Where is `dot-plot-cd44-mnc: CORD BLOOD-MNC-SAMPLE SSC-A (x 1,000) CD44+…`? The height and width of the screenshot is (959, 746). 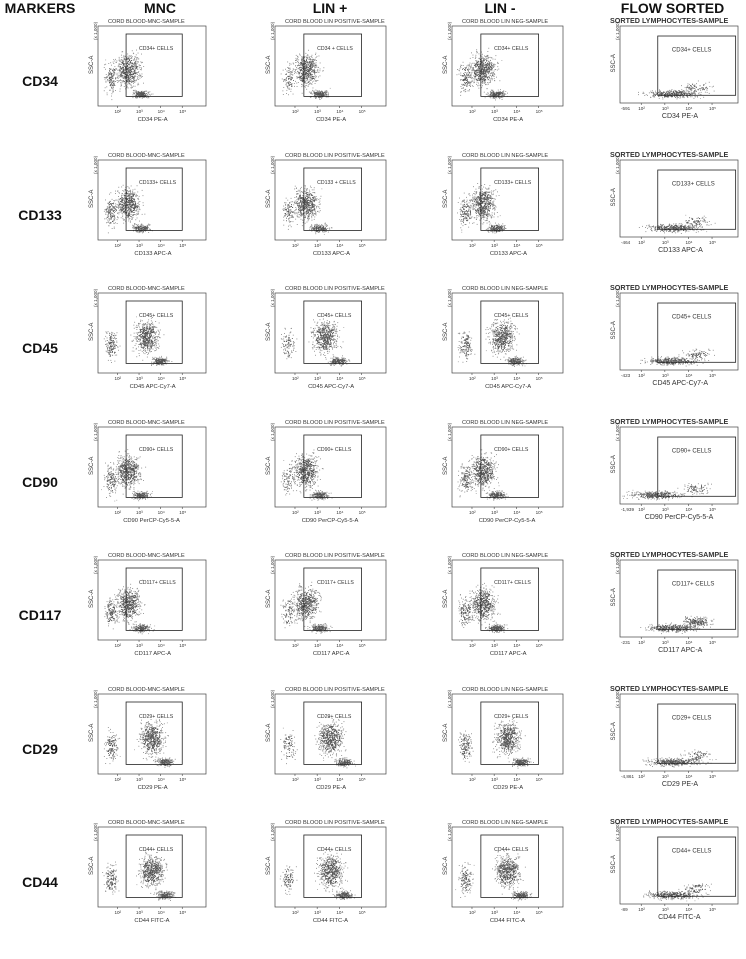 dot-plot-cd44-mnc: CORD BLOOD-MNC-SAMPLE SSC-A (x 1,000) CD44+… is located at coordinates (148, 872).